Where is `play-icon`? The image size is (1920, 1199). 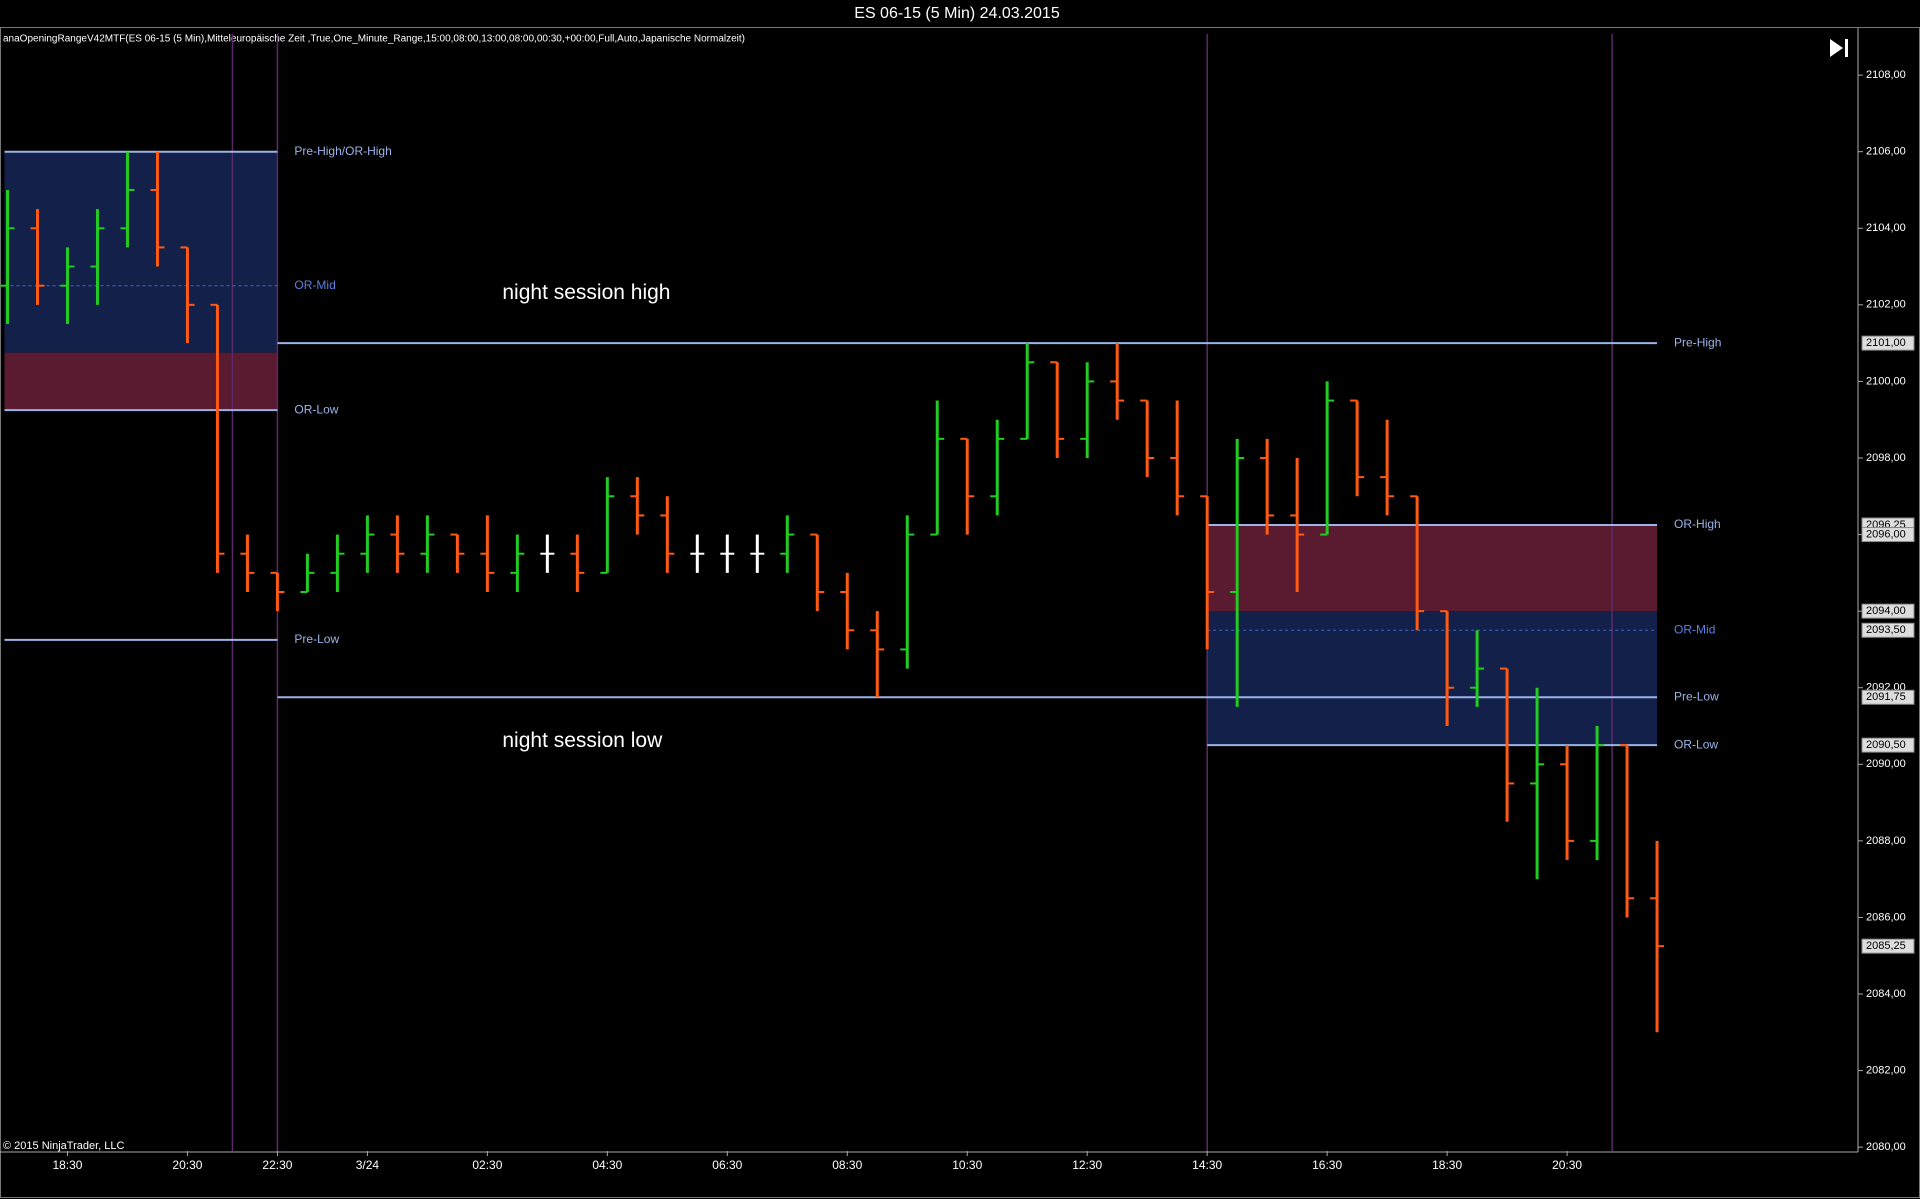
play-icon is located at coordinates (1836, 48).